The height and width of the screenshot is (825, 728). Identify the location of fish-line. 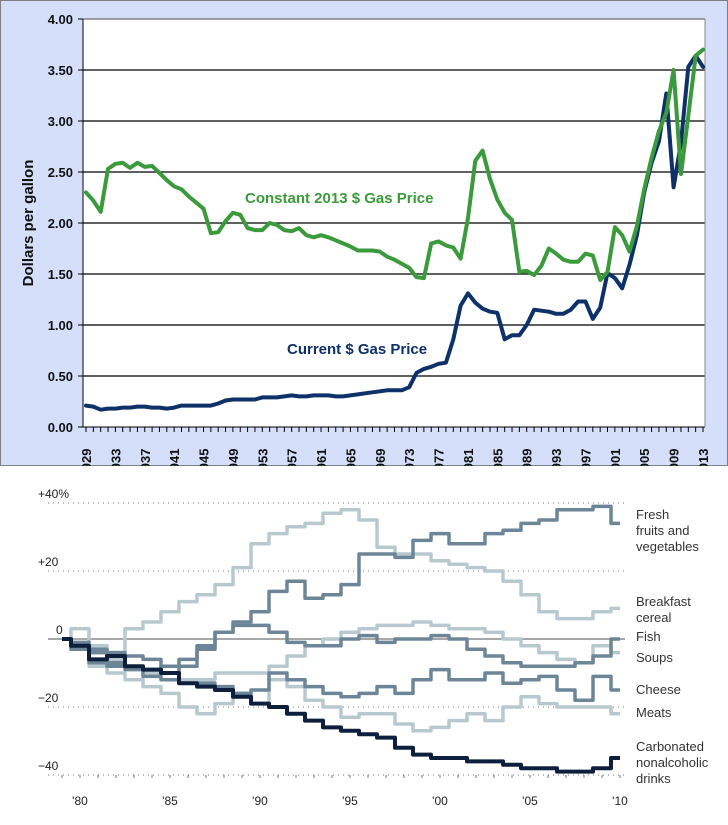
(341, 649).